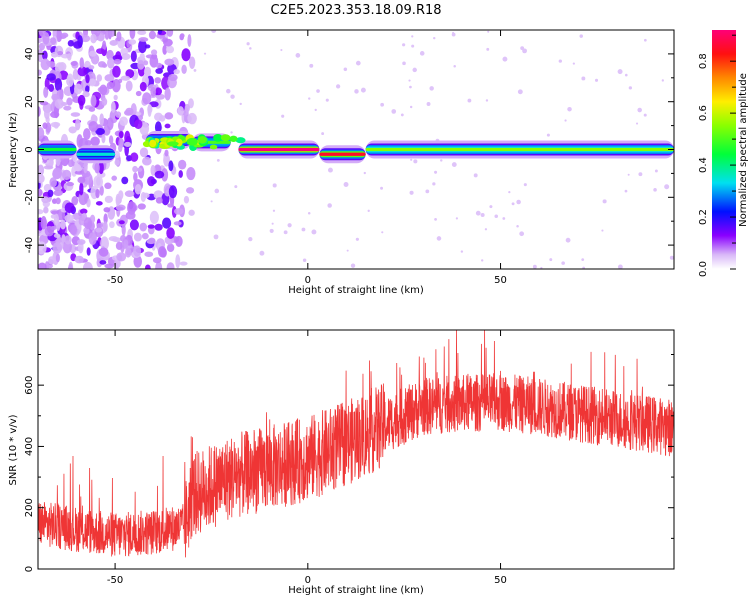 The width and height of the screenshot is (750, 604). What do you see at coordinates (355, 10) in the screenshot?
I see `figure-title: C2E5.2023.353.18.09.R18` at bounding box center [355, 10].